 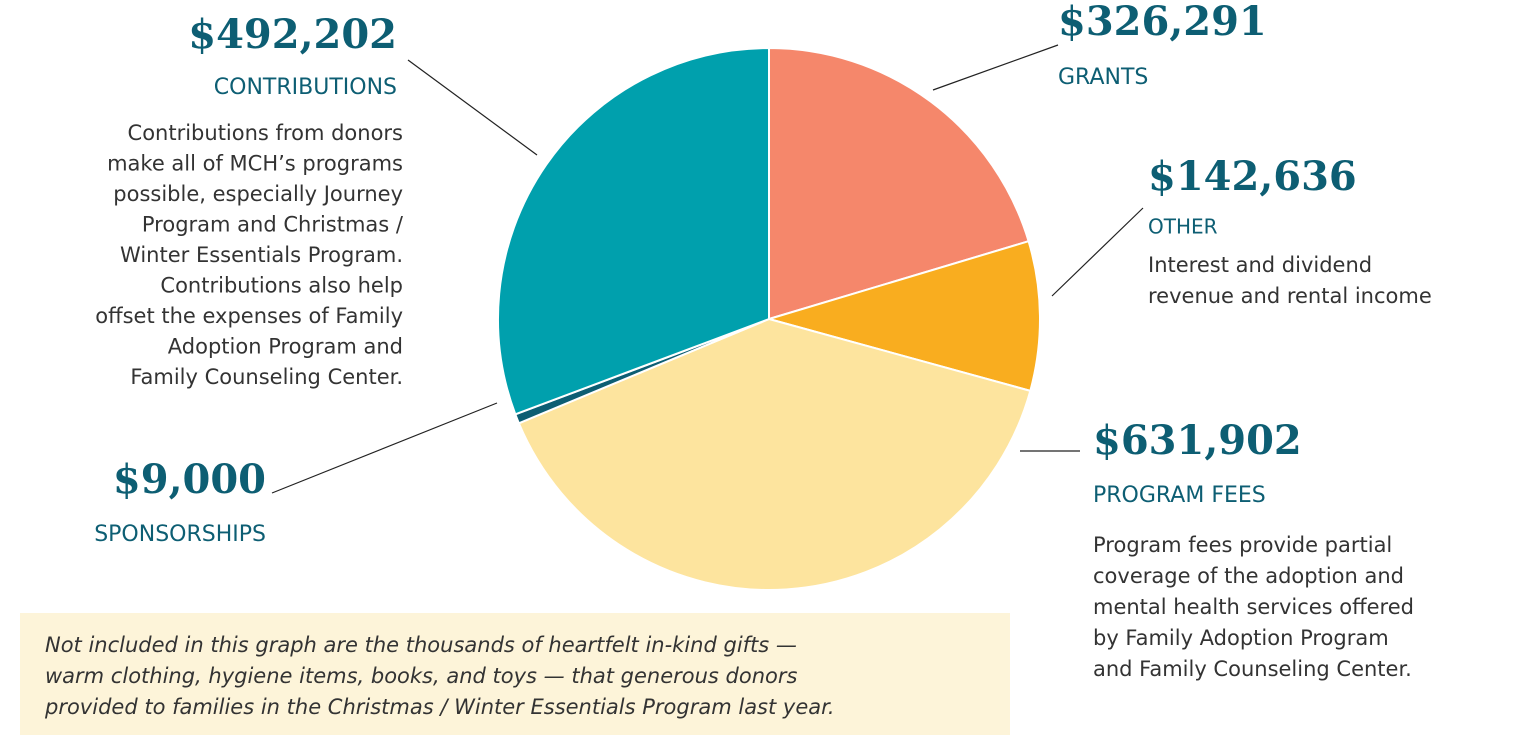 I want to click on description-line: Contributions from donors, so click(x=265, y=133).